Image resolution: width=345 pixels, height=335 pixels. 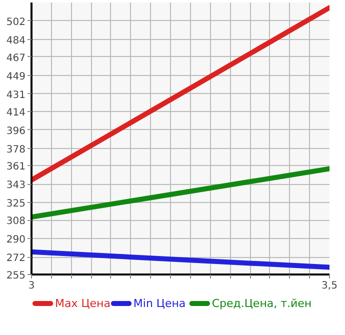 What do you see at coordinates (16, 167) in the screenshot?
I see `y-tick-label: 361` at bounding box center [16, 167].